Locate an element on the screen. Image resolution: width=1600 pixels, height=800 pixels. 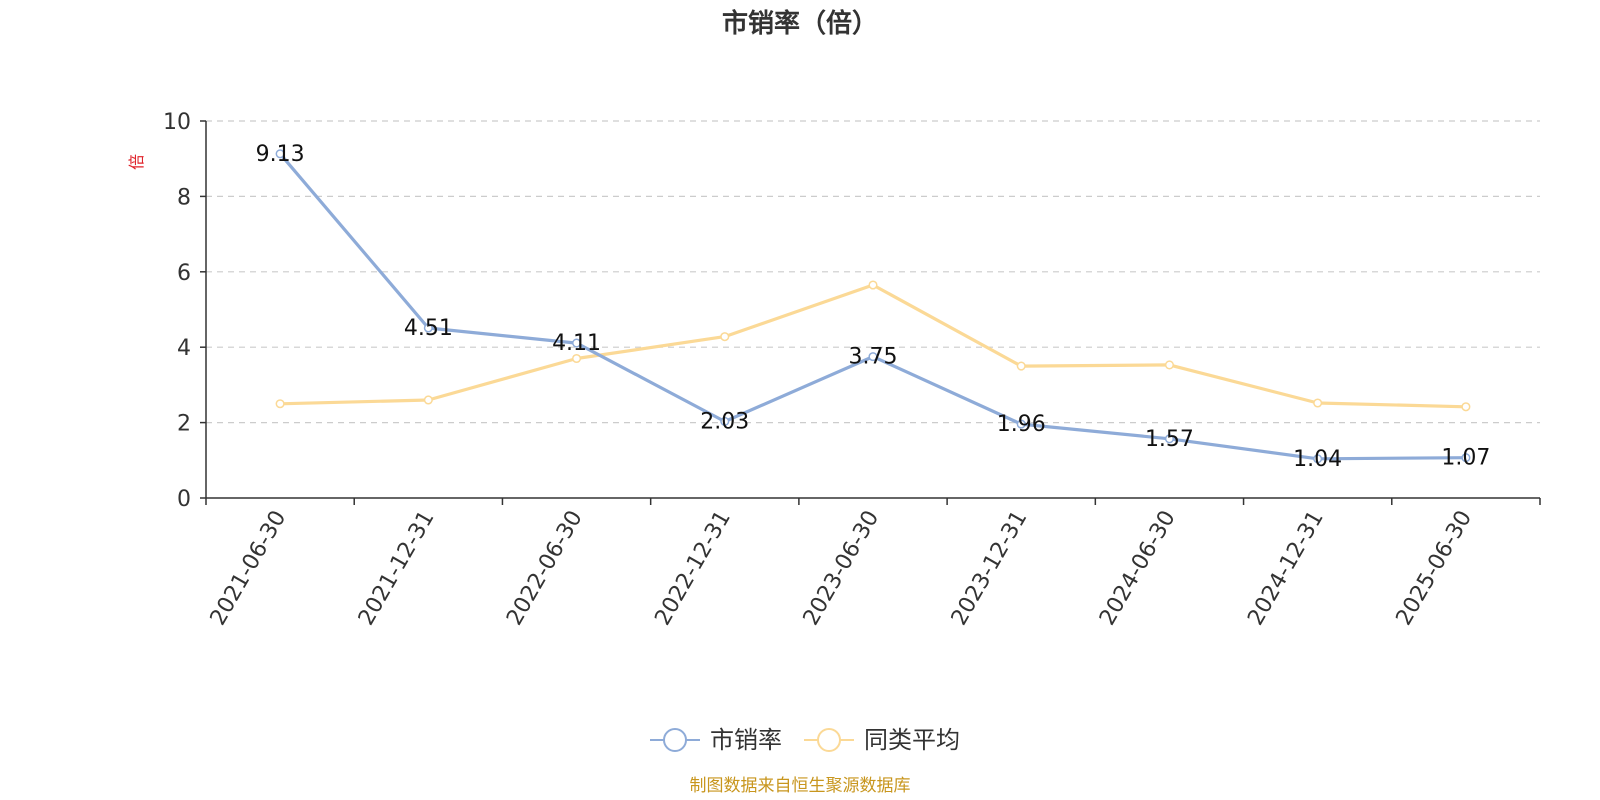
data-label: 4.11 is located at coordinates (576, 343).